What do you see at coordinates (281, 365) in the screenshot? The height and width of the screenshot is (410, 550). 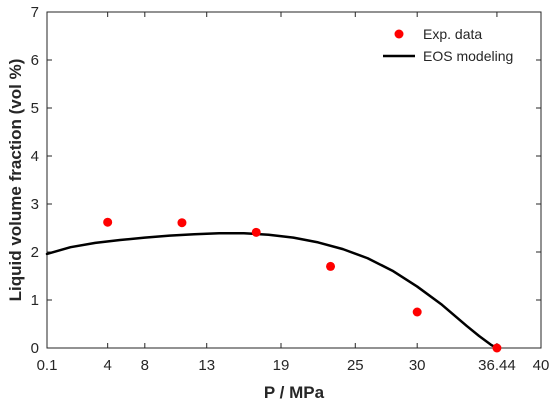 I see `x-tick-label: 19` at bounding box center [281, 365].